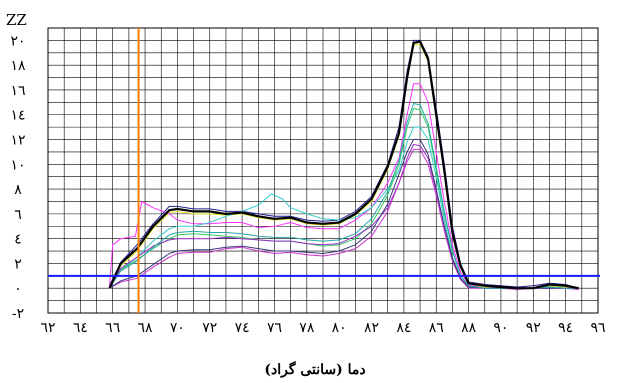 The height and width of the screenshot is (383, 631). I want to click on y-tick-label: ١٠, so click(17, 165).